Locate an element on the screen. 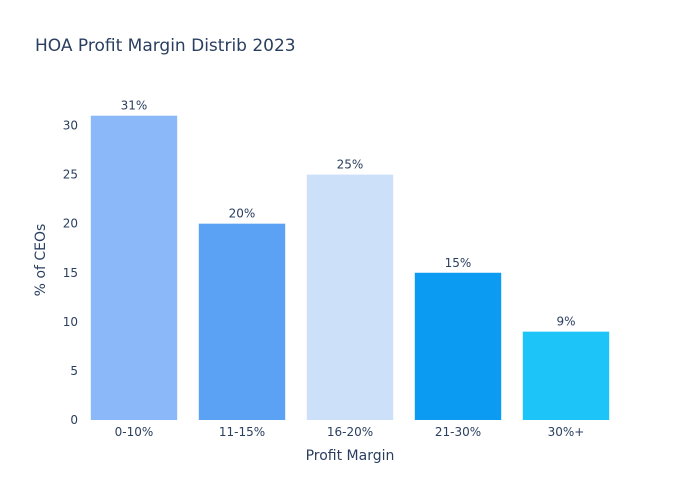  bar-value-label: 9% is located at coordinates (565, 322).